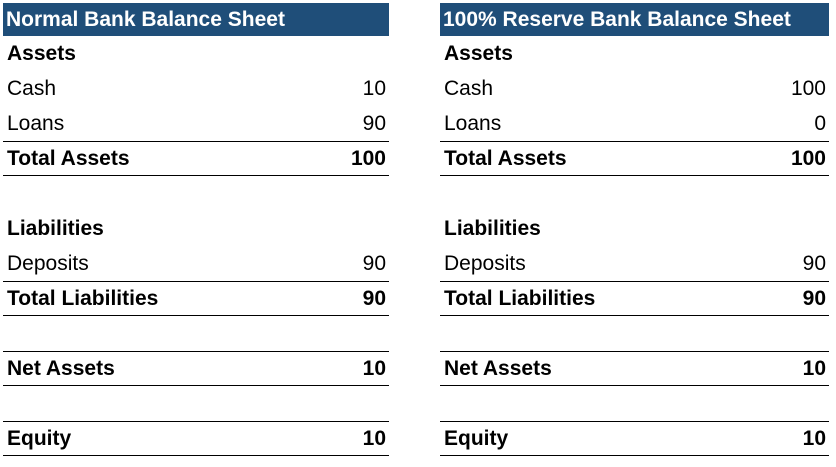 The height and width of the screenshot is (467, 836). What do you see at coordinates (820, 123) in the screenshot?
I see `loans-value: 0` at bounding box center [820, 123].